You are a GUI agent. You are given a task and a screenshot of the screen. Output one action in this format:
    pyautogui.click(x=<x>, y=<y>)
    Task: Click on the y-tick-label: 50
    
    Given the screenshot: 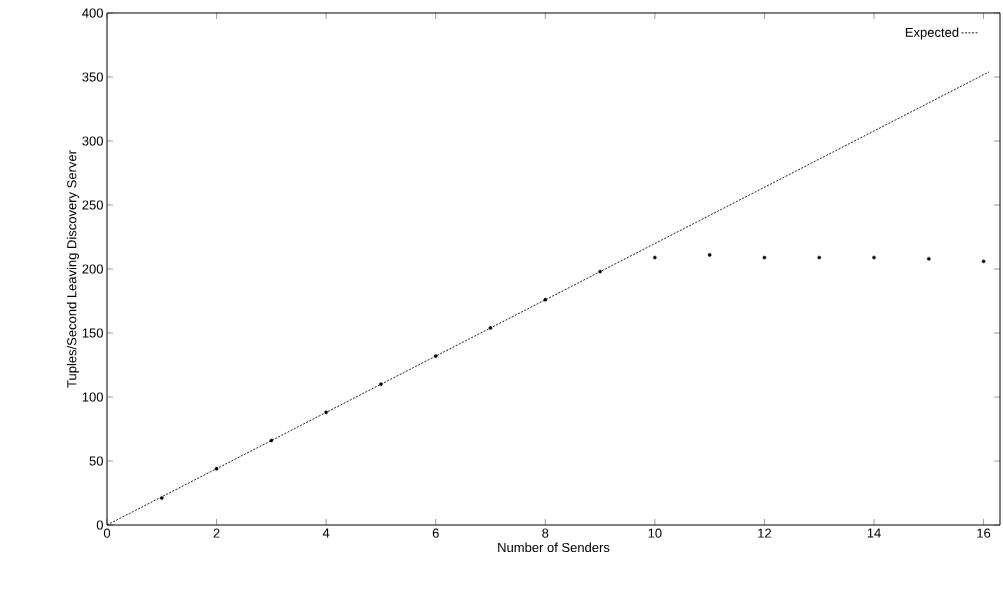 What is the action you would take?
    pyautogui.click(x=96, y=461)
    